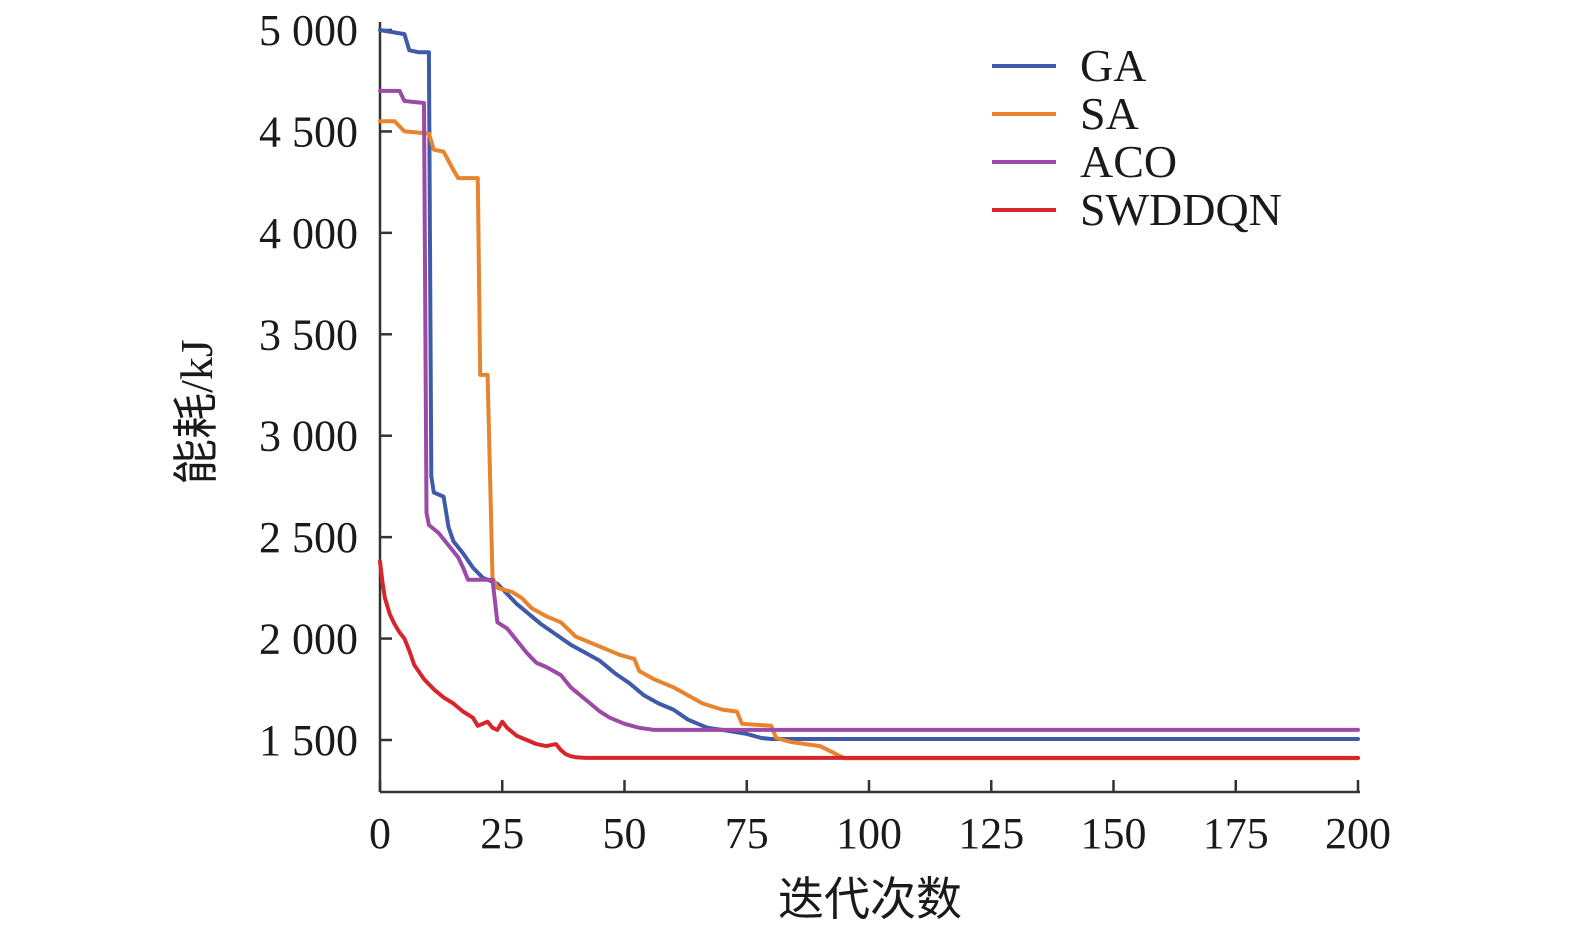  I want to click on x-tick-label: 125, so click(991, 833).